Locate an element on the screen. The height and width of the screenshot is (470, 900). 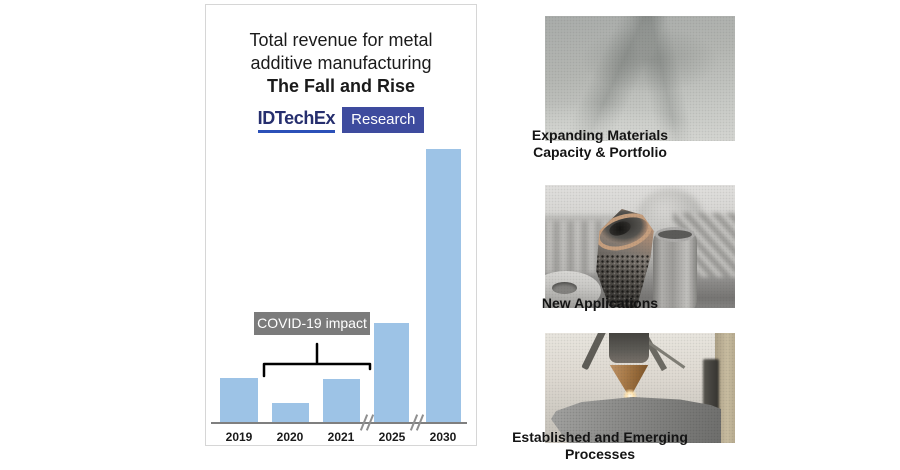
caption-processes: Established and Emerging Processes is located at coordinates (600, 446).